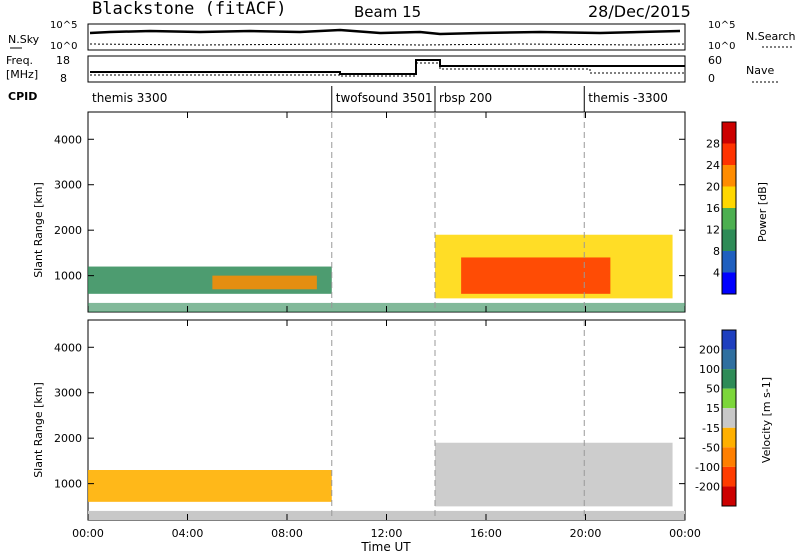 The height and width of the screenshot is (558, 800). I want to click on nsky-label: N.Sky, so click(24, 39).